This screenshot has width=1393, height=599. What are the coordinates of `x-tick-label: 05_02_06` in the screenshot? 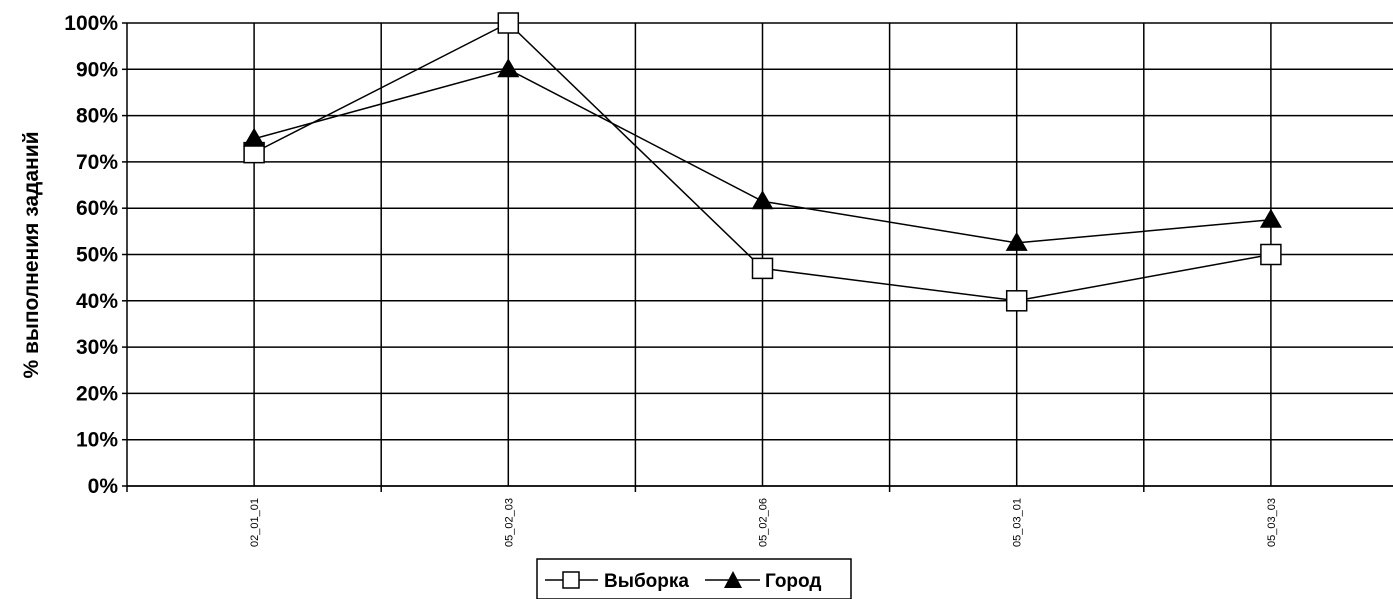 It's located at (764, 522).